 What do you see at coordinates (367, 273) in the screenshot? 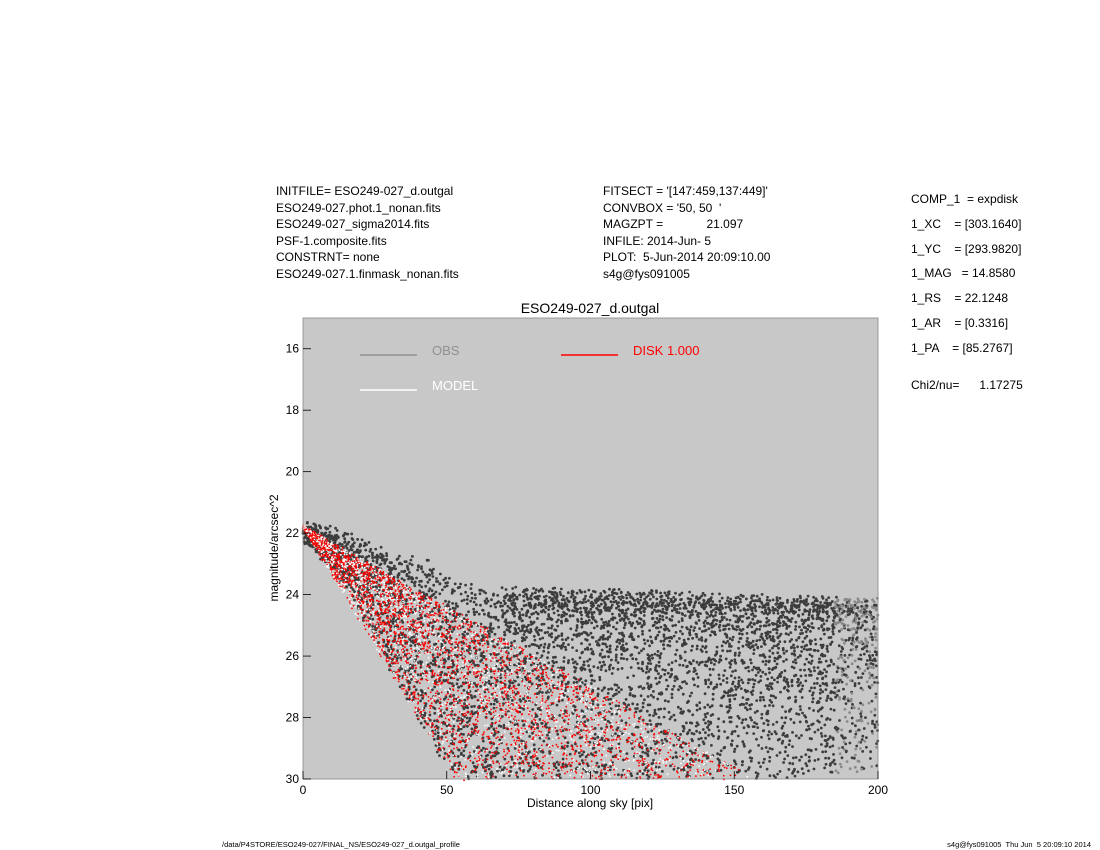
I see `mask-file-line: ESO249-027.1.finmask_nonan.fits` at bounding box center [367, 273].